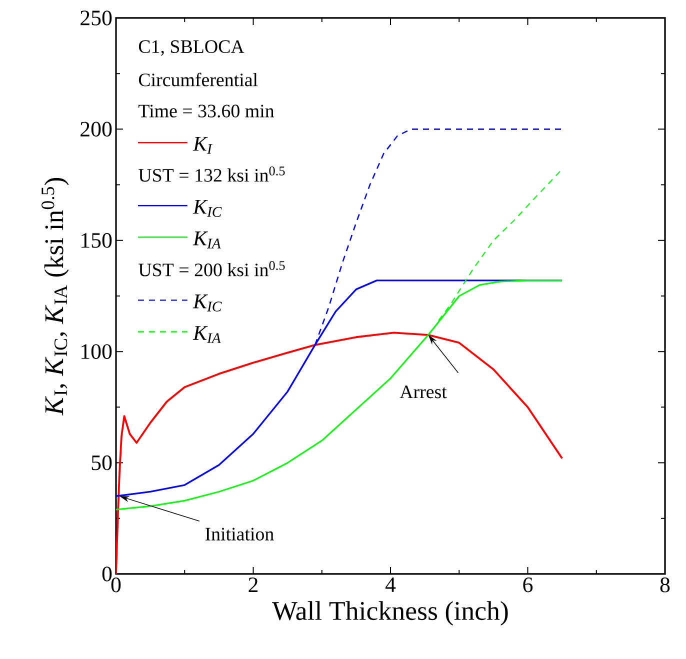 The height and width of the screenshot is (659, 686). Describe the element at coordinates (239, 534) in the screenshot. I see `annotation: Initiation` at that location.